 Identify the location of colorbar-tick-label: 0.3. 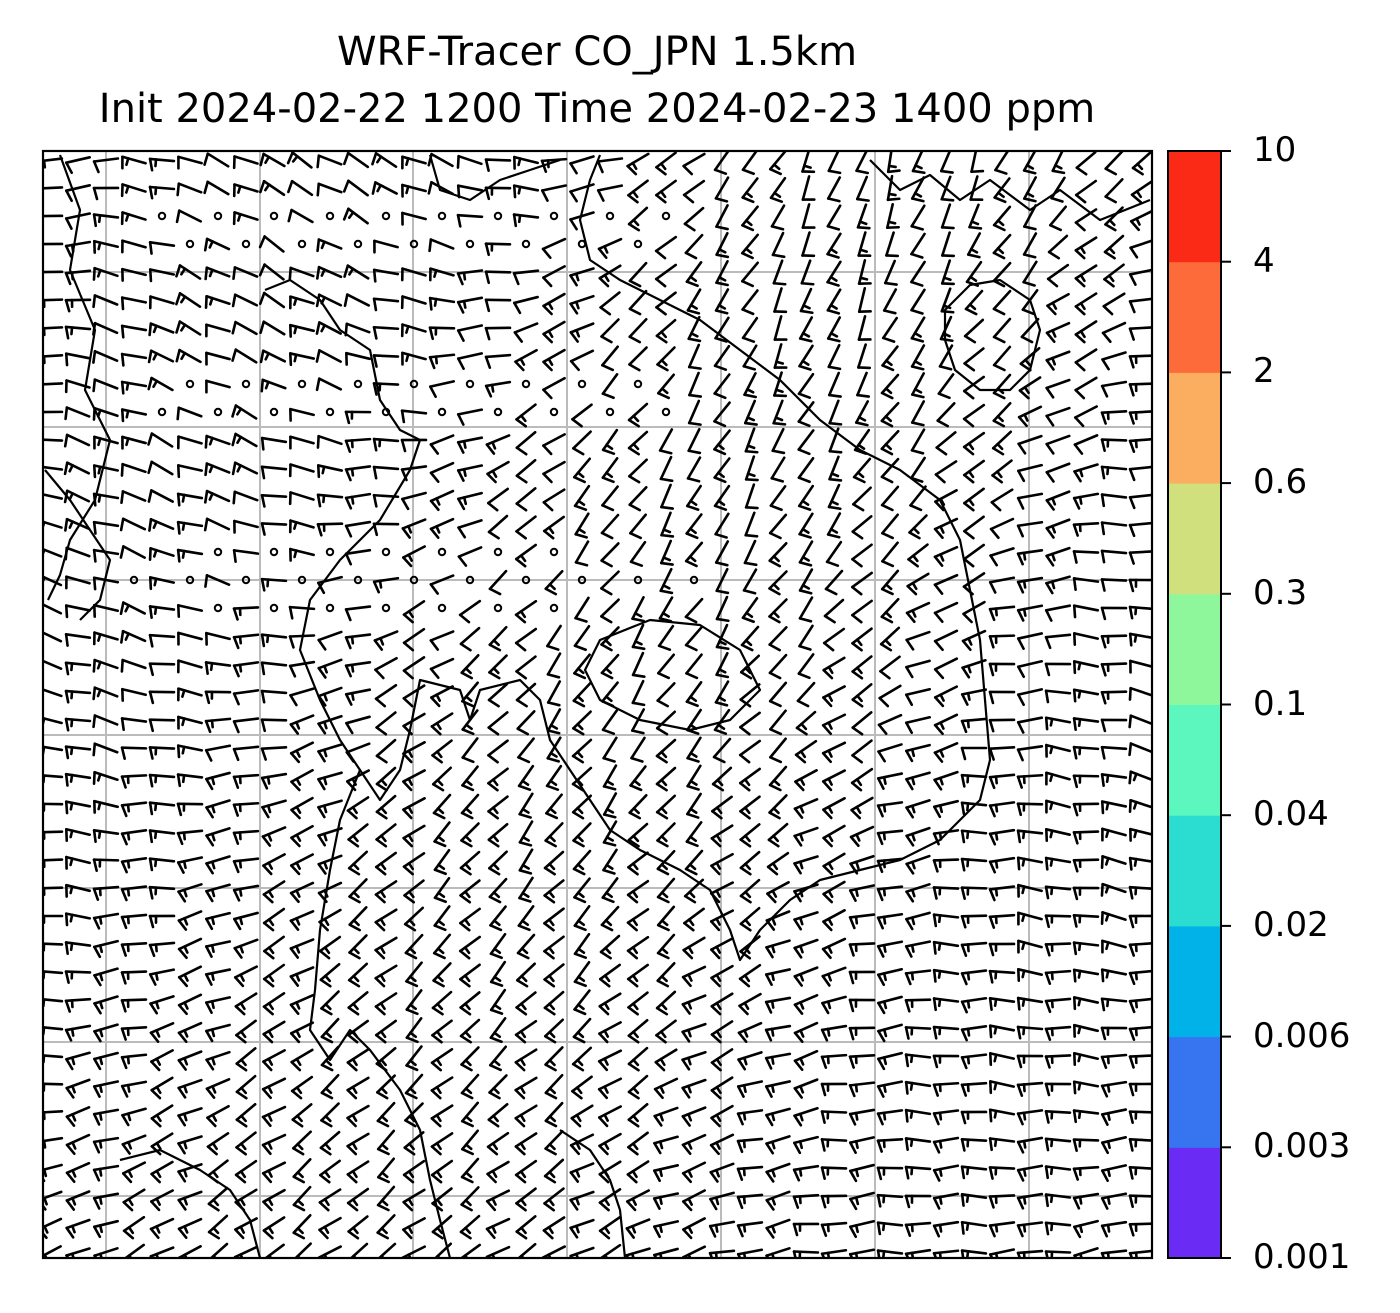
(1280, 592).